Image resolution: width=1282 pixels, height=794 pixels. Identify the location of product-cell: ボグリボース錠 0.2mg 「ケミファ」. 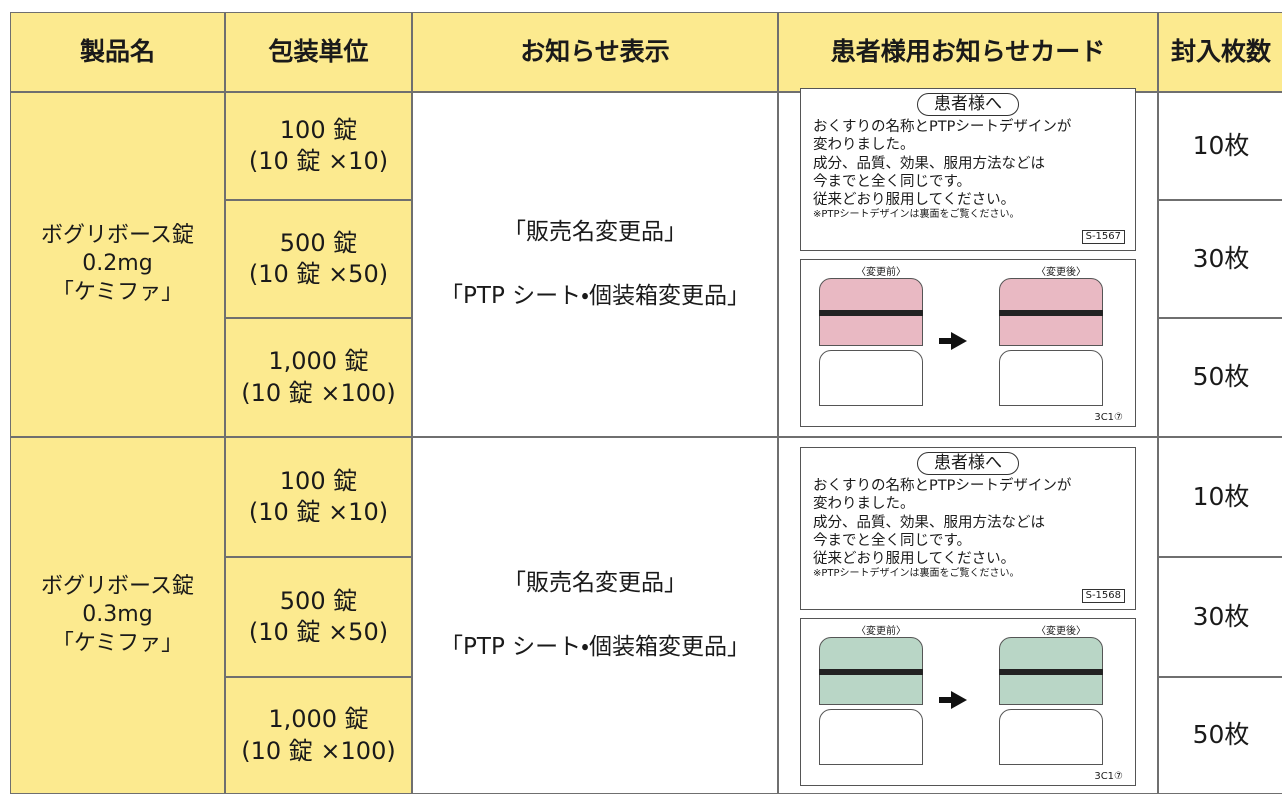
(117, 264).